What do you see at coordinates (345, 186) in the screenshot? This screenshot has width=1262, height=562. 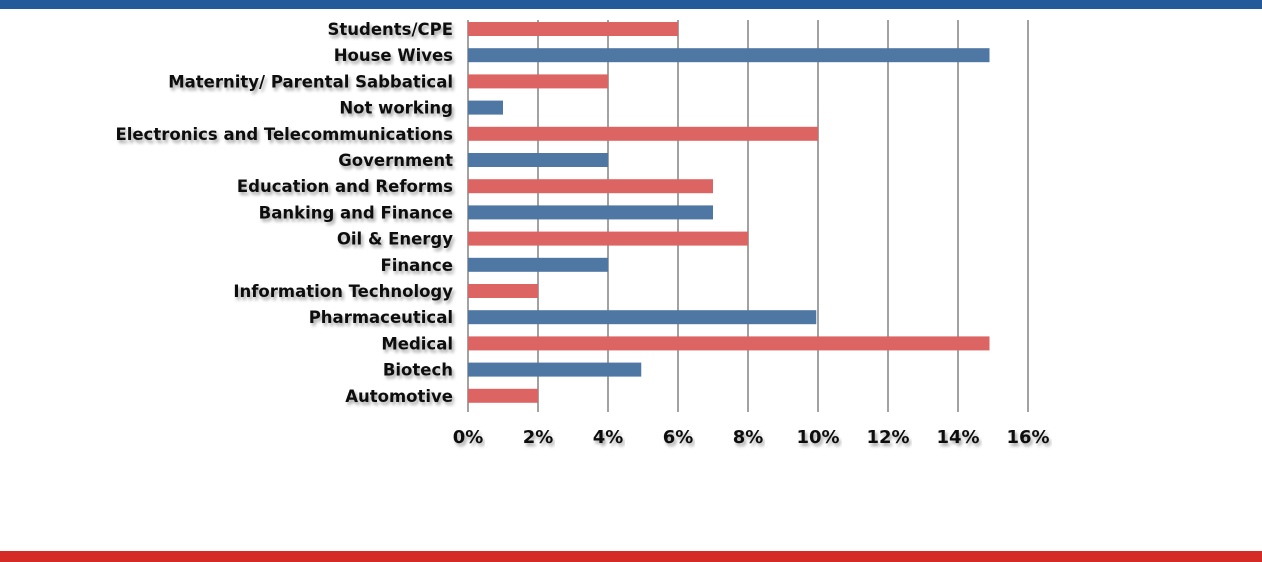 I see `category-label: Education and Reforms` at bounding box center [345, 186].